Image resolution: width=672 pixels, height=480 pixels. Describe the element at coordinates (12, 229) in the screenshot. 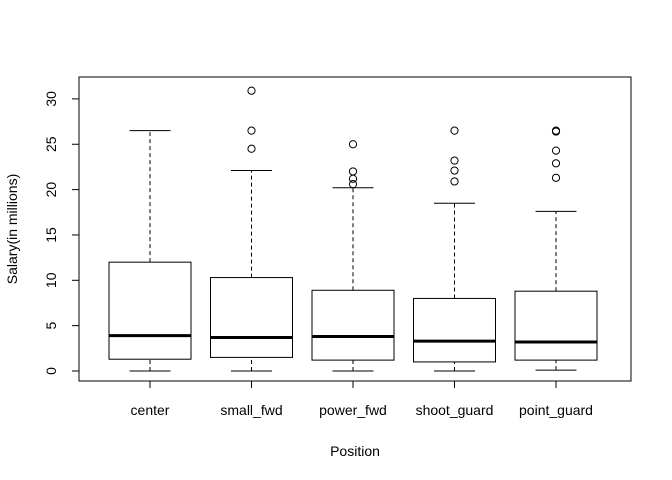

I see `y-axis-title: Salary(in millions)` at that location.